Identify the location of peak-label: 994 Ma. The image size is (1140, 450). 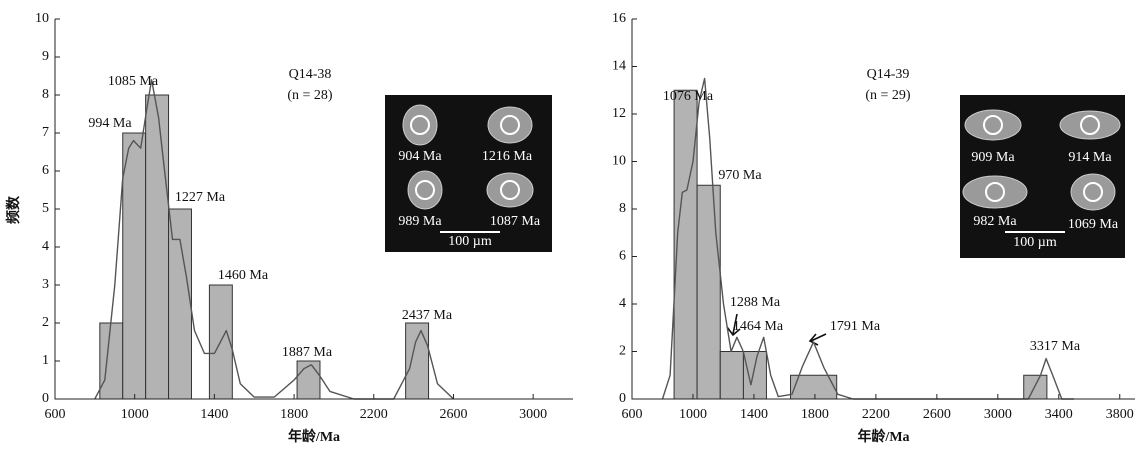
(110, 123).